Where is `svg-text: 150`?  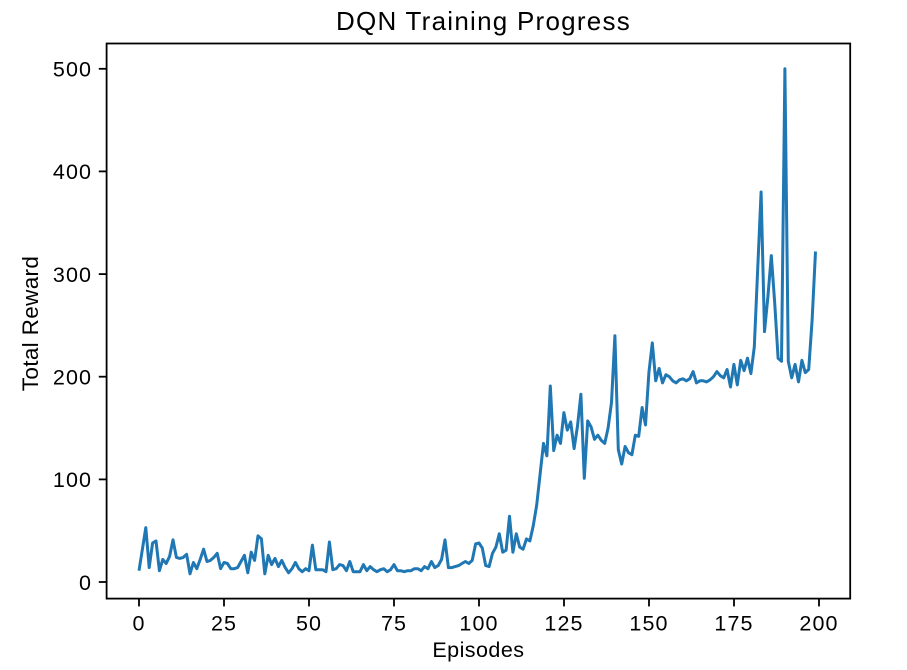
svg-text: 150 is located at coordinates (648, 624).